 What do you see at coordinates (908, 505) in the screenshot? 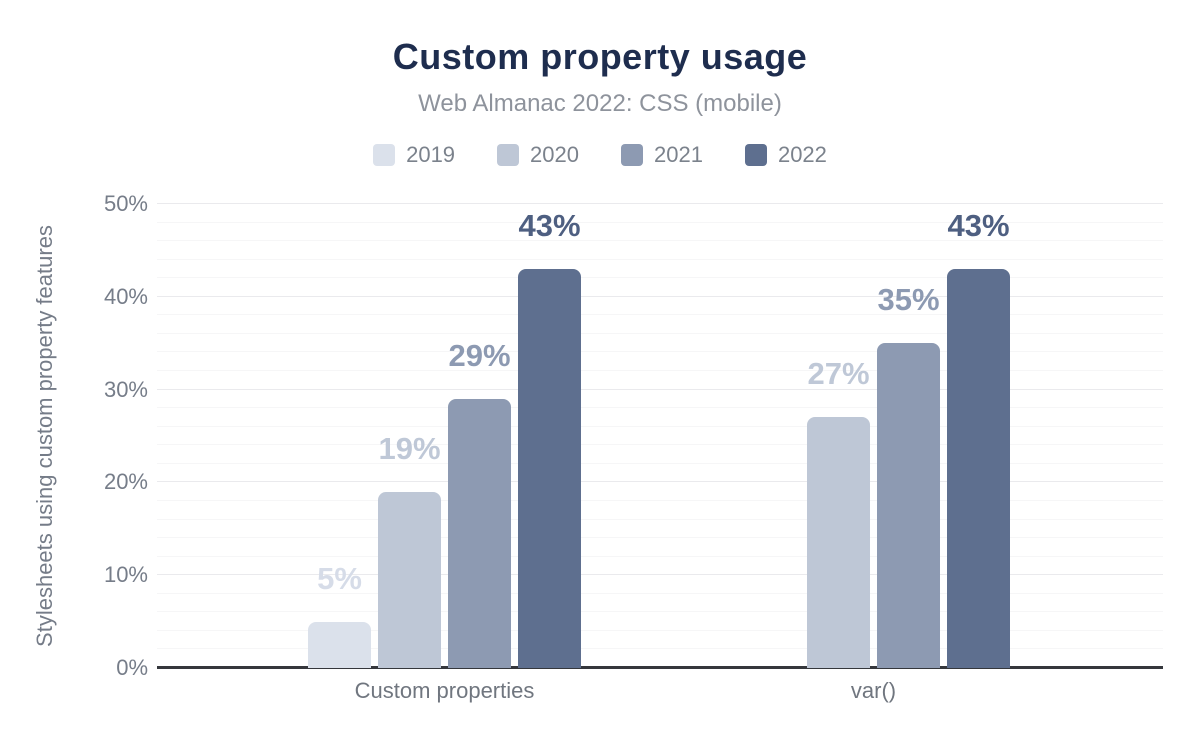
I see `bar-2021-var-` at bounding box center [908, 505].